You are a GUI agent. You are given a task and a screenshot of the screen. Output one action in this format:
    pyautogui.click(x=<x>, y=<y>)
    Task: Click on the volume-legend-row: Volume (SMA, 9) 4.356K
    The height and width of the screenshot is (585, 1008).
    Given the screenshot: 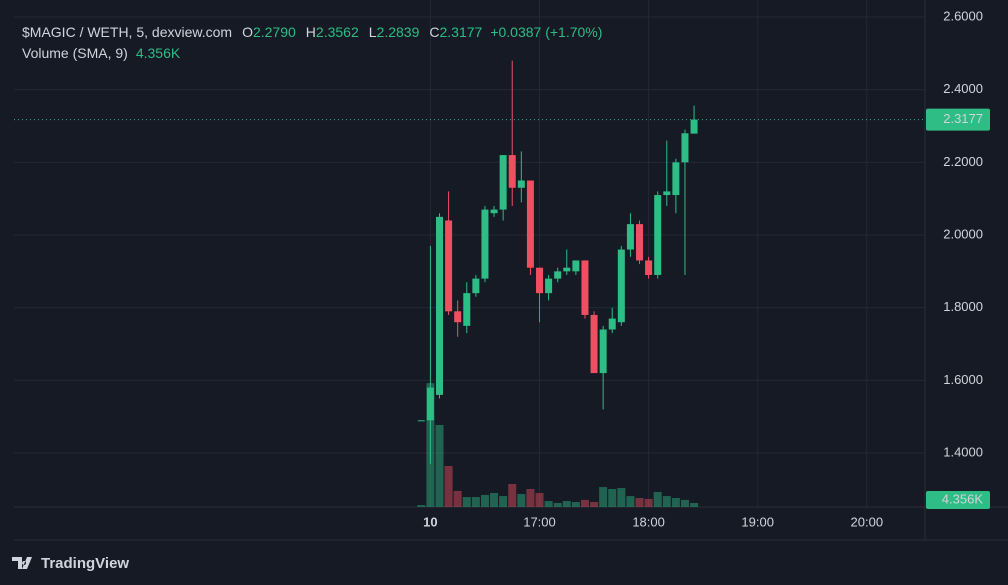 What is the action you would take?
    pyautogui.click(x=101, y=53)
    